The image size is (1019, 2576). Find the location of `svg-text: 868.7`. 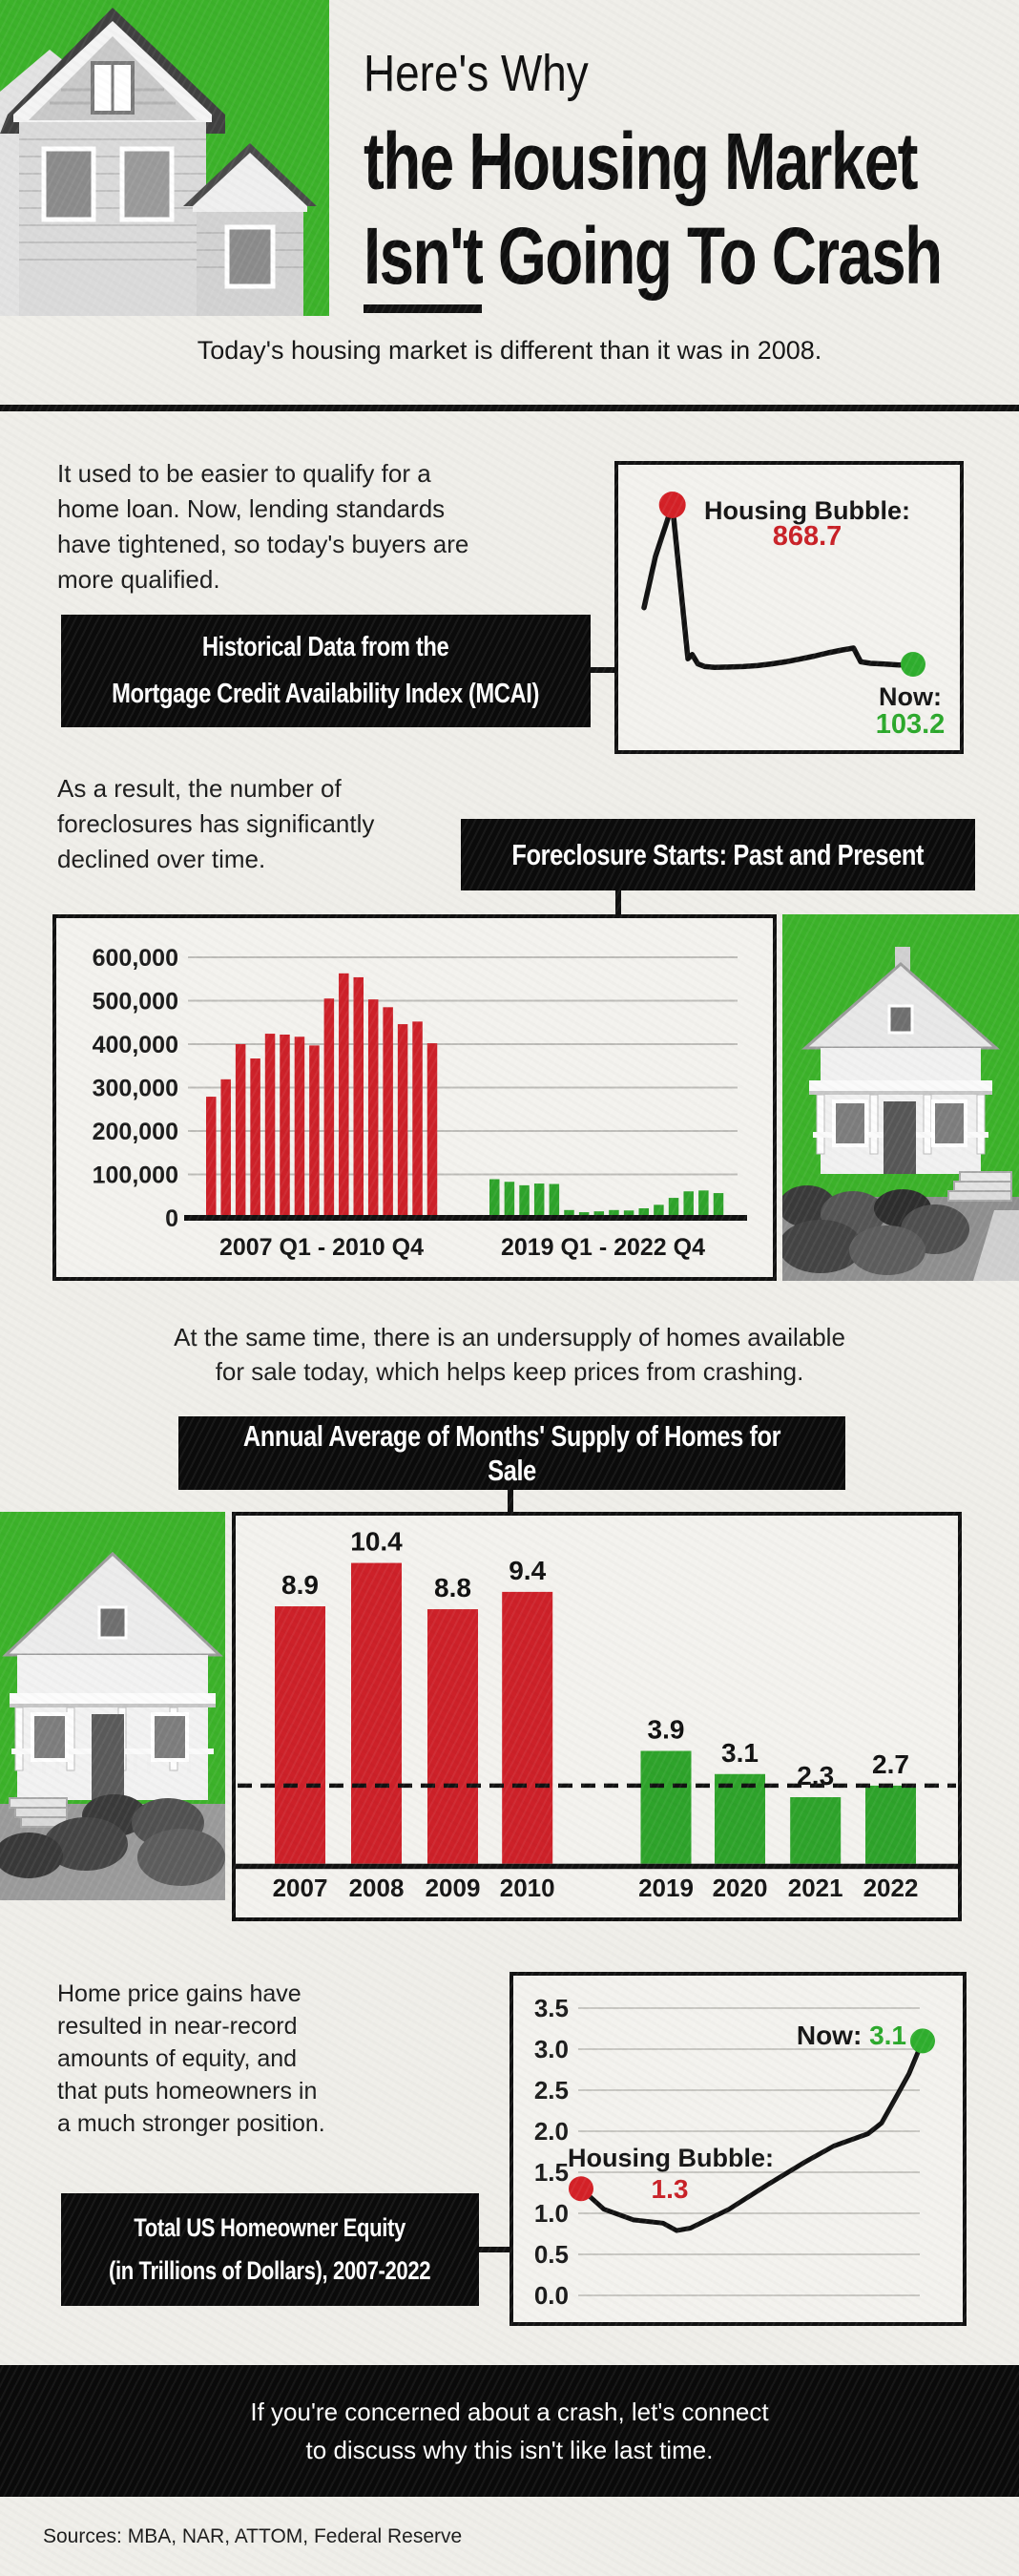

svg-text: 868.7 is located at coordinates (808, 536).